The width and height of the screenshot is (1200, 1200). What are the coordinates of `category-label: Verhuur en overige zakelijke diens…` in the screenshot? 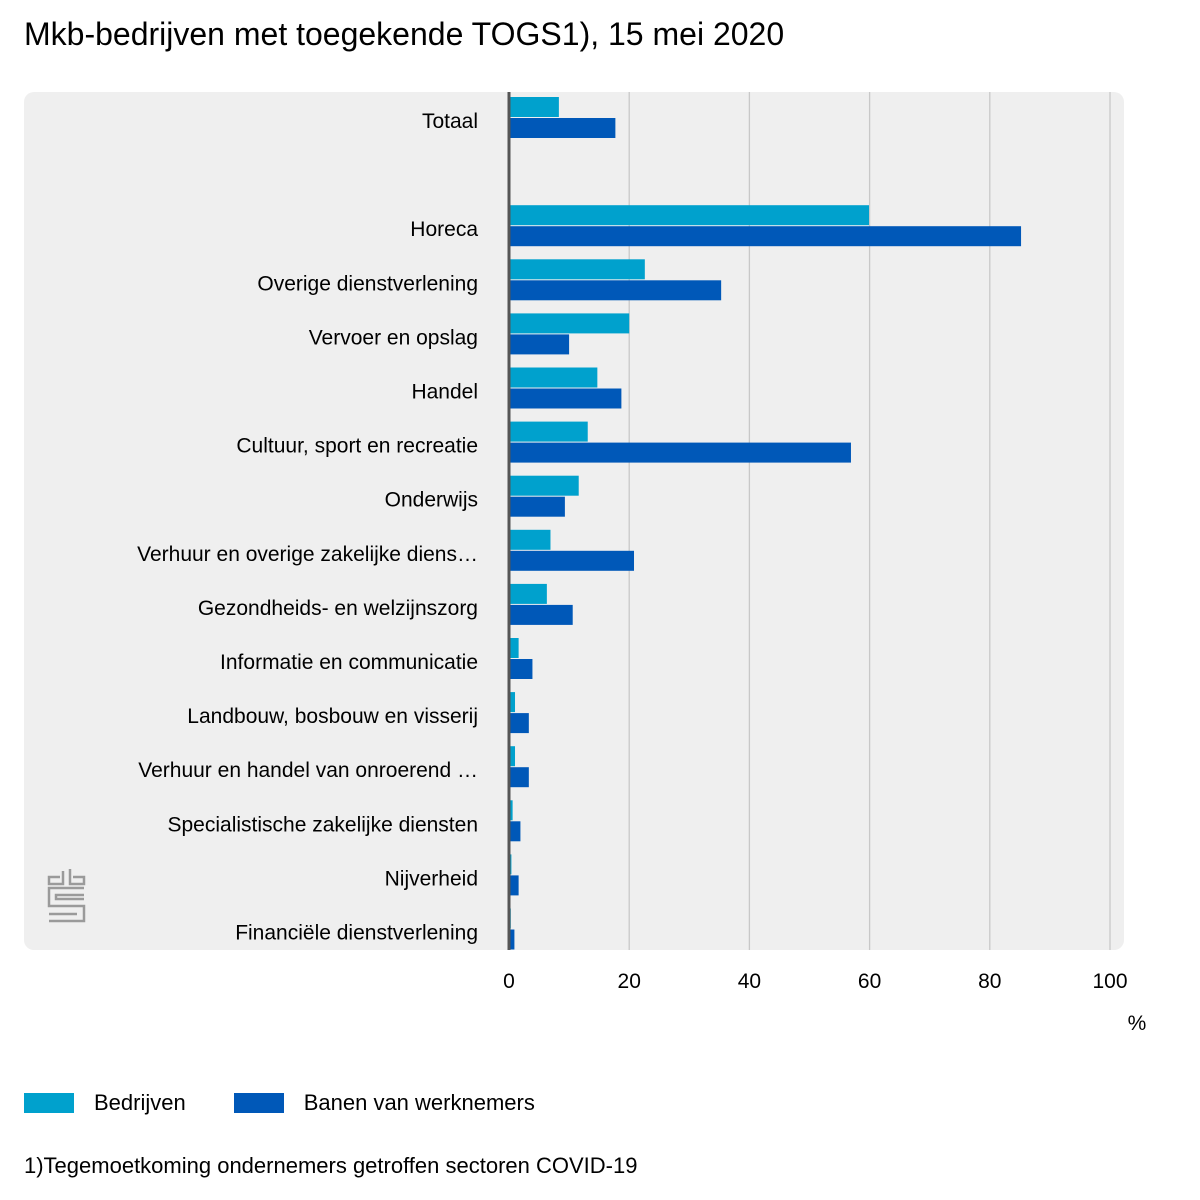 It's located at (307, 554).